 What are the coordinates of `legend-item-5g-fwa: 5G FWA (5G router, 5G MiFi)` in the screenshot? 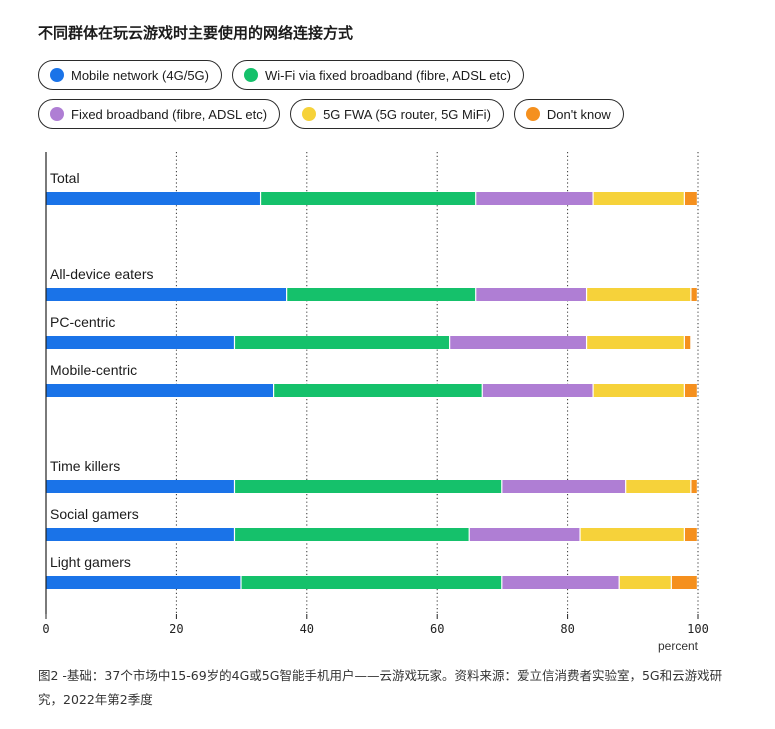 It's located at (397, 114).